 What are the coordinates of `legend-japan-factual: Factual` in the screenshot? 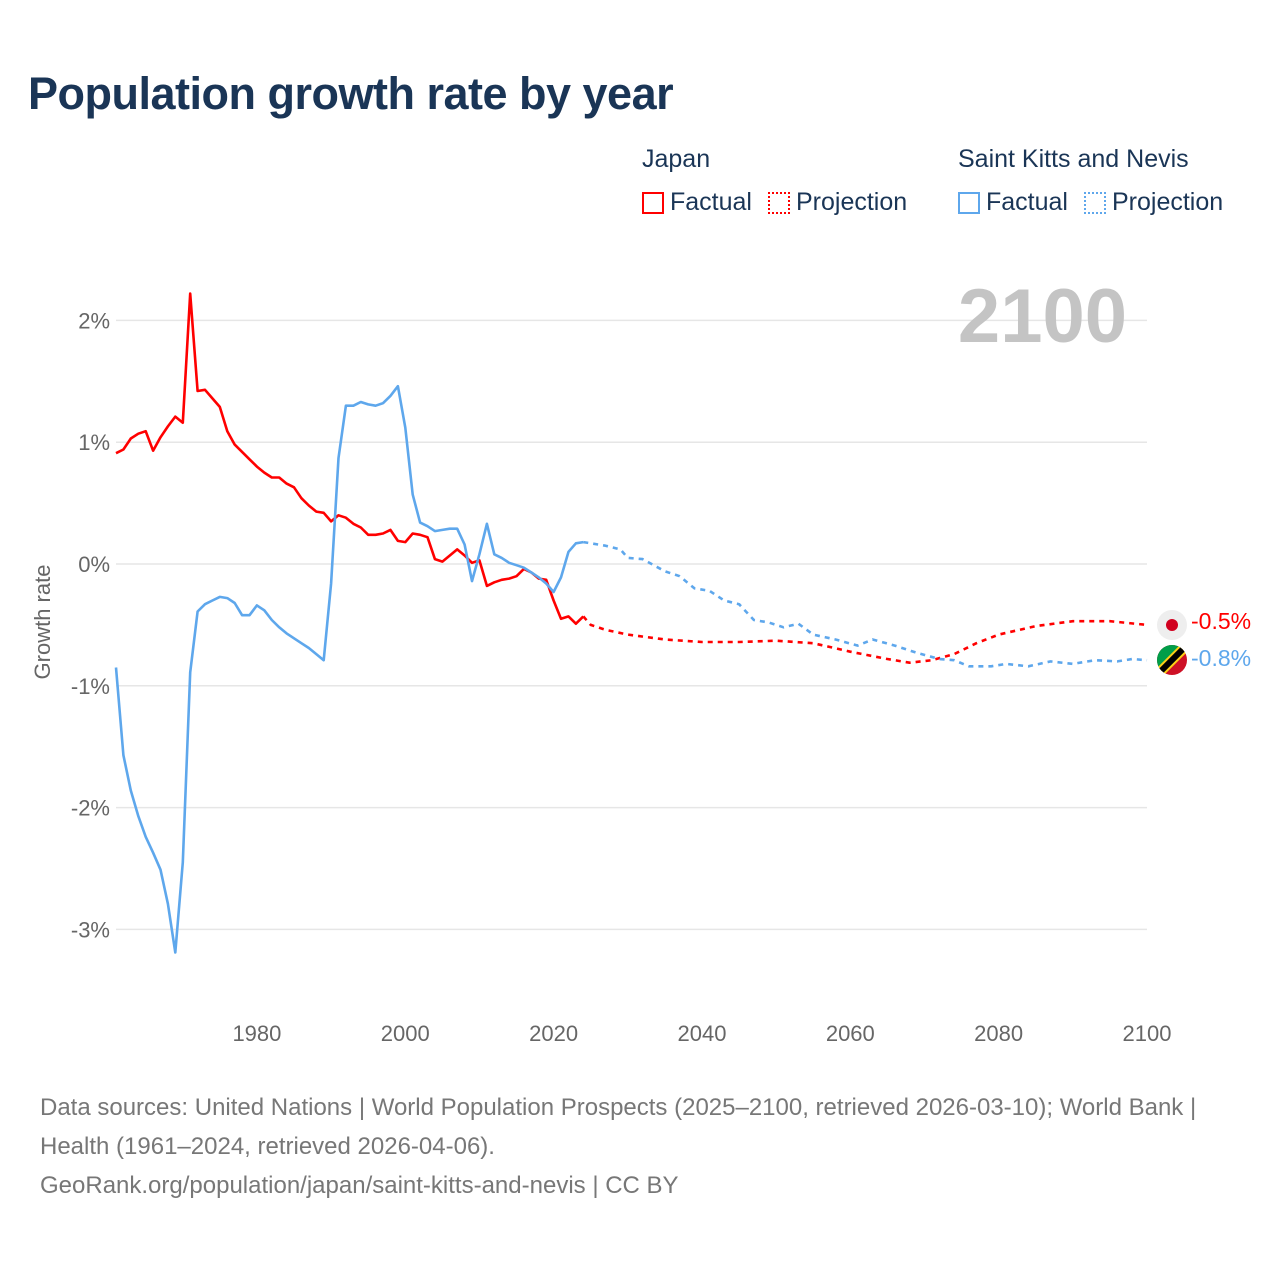 It's located at (697, 202).